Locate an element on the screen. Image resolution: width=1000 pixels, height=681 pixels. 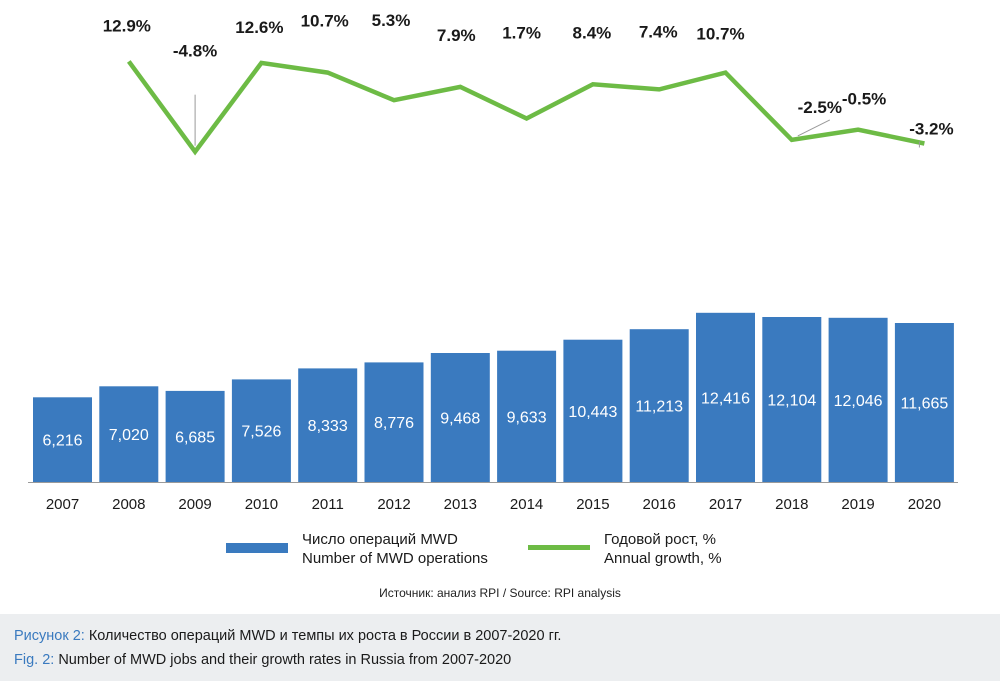
bar-2012 is located at coordinates (394, 422).